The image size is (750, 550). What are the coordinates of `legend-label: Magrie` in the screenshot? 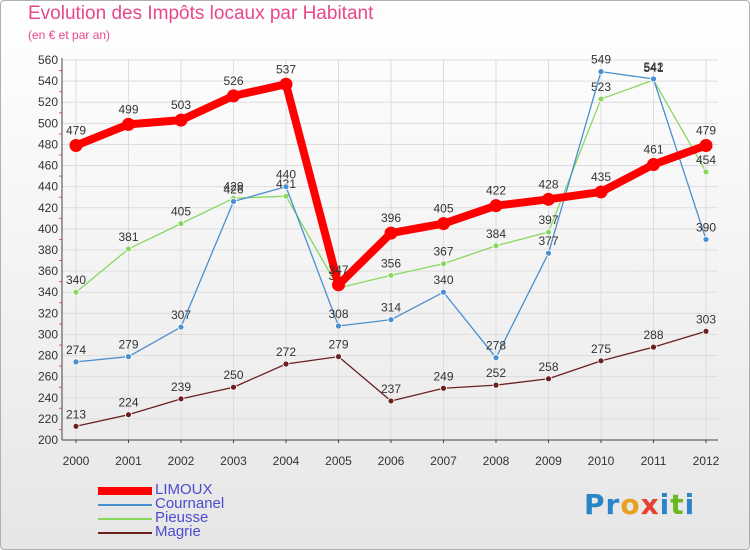 It's located at (178, 531).